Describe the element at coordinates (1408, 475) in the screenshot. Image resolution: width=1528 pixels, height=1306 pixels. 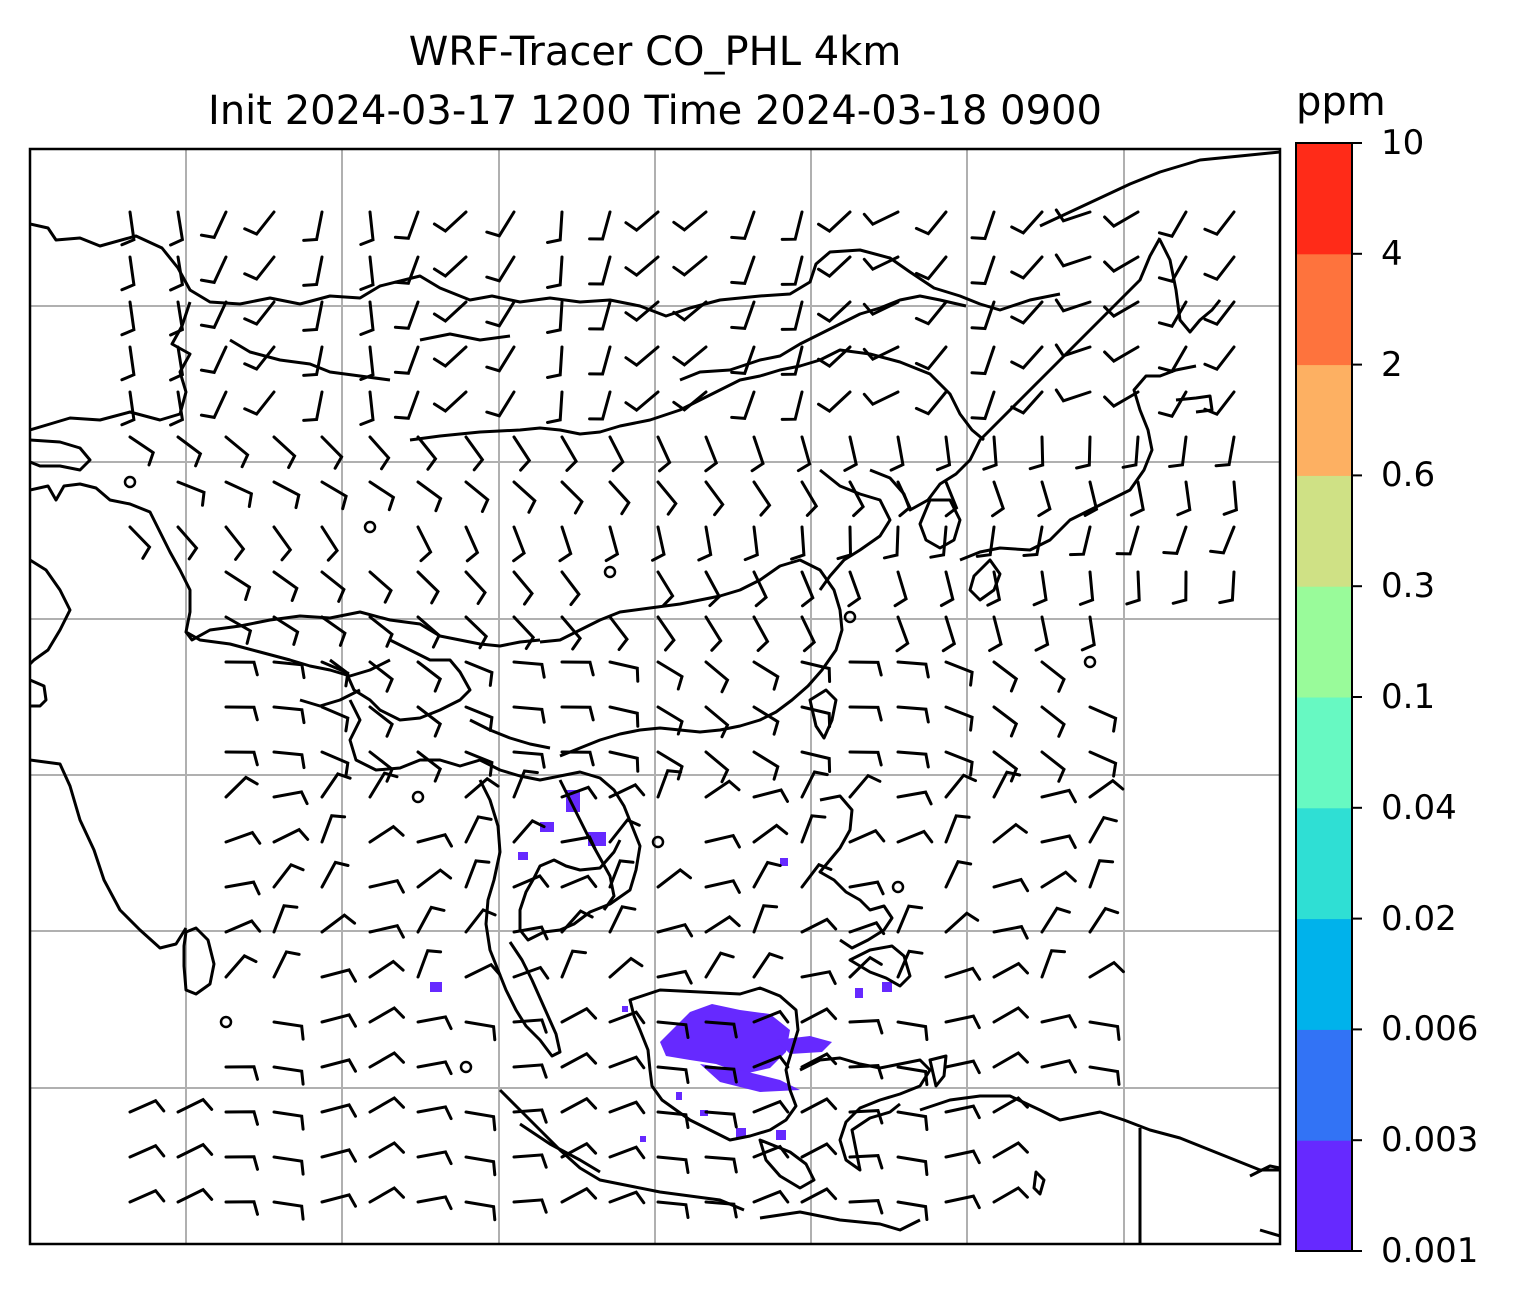
I see `colorbar-tick-label: 0.6` at that location.